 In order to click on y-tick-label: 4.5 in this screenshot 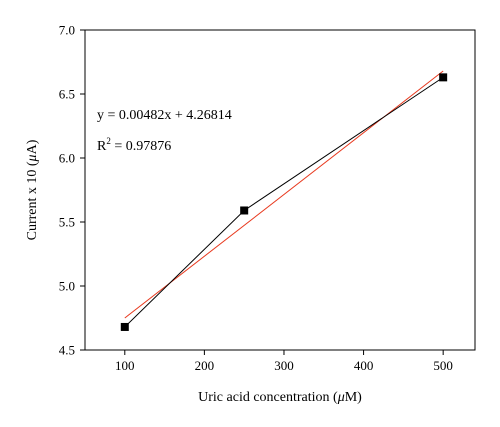, I will do `click(67, 350)`.